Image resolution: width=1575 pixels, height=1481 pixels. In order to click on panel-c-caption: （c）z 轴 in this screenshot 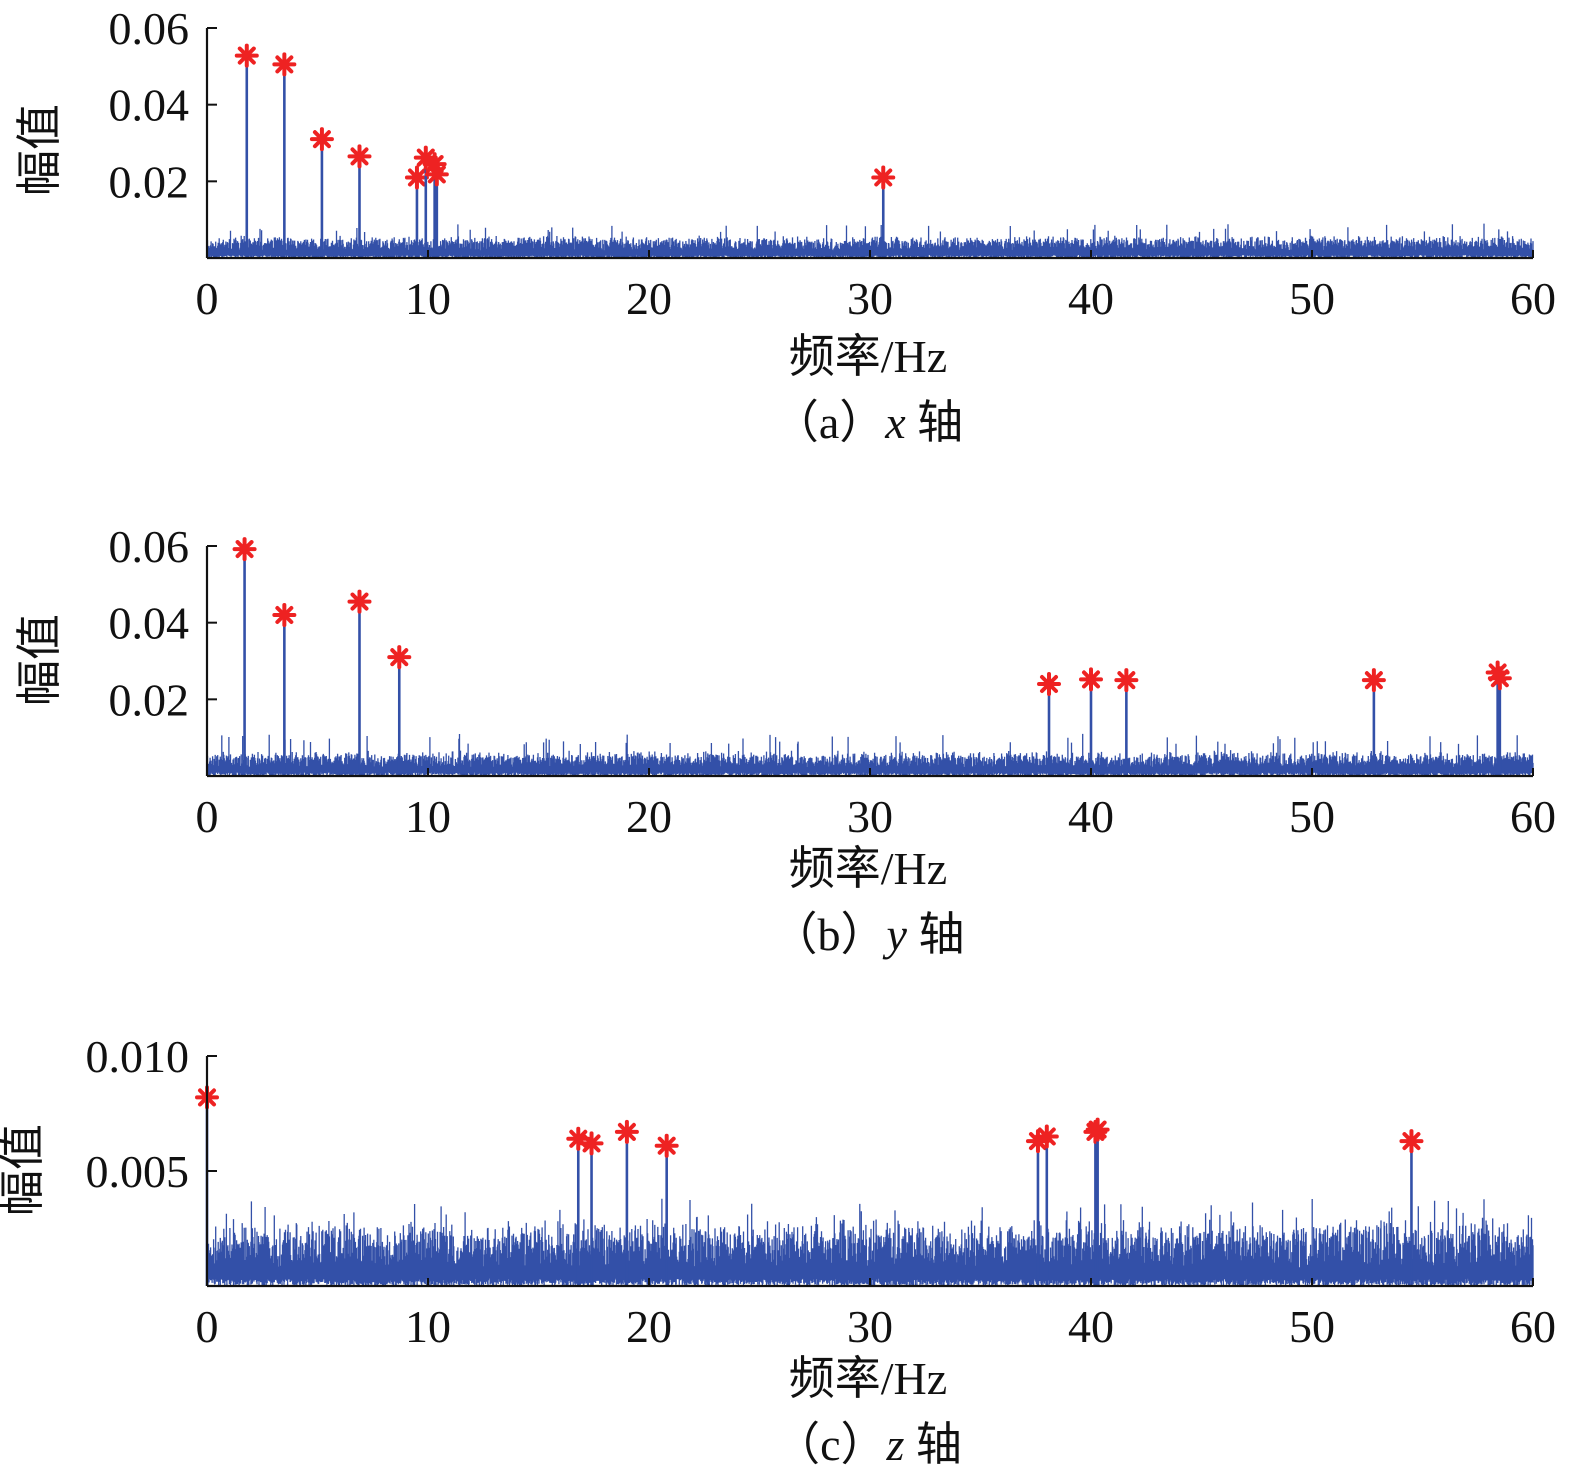, I will do `click(868, 1444)`.